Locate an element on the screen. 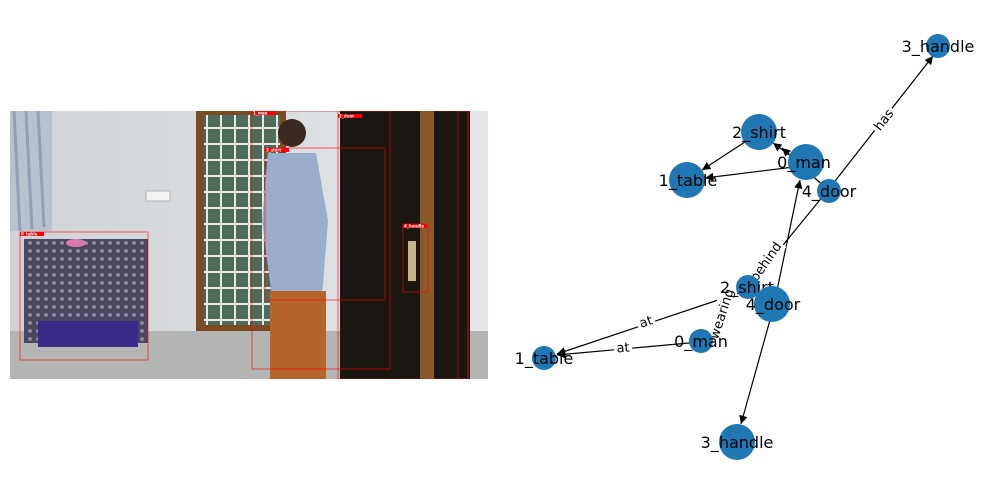 This screenshot has width=989, height=490. node-label-3-handle-bot: 3_handle is located at coordinates (737, 443).